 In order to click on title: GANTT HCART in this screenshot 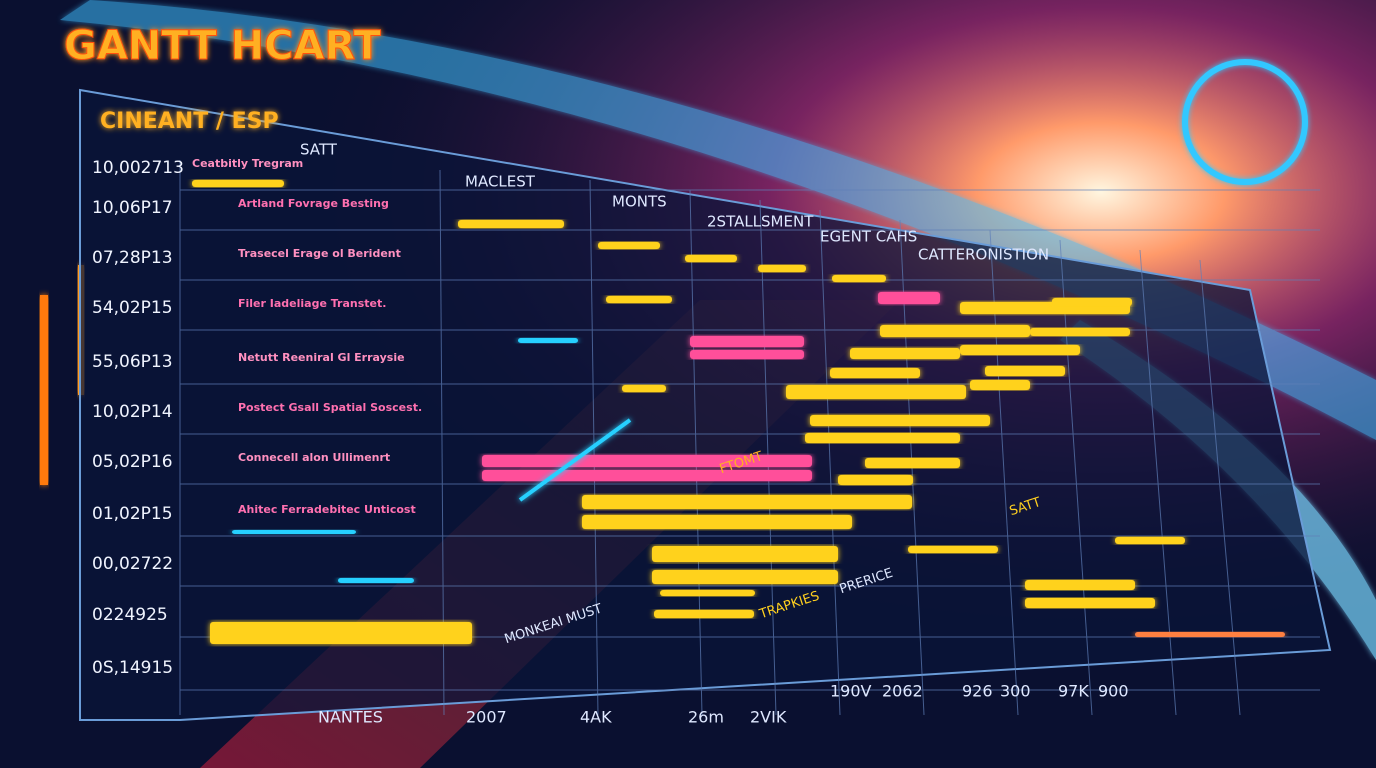, I will do `click(222, 46)`.